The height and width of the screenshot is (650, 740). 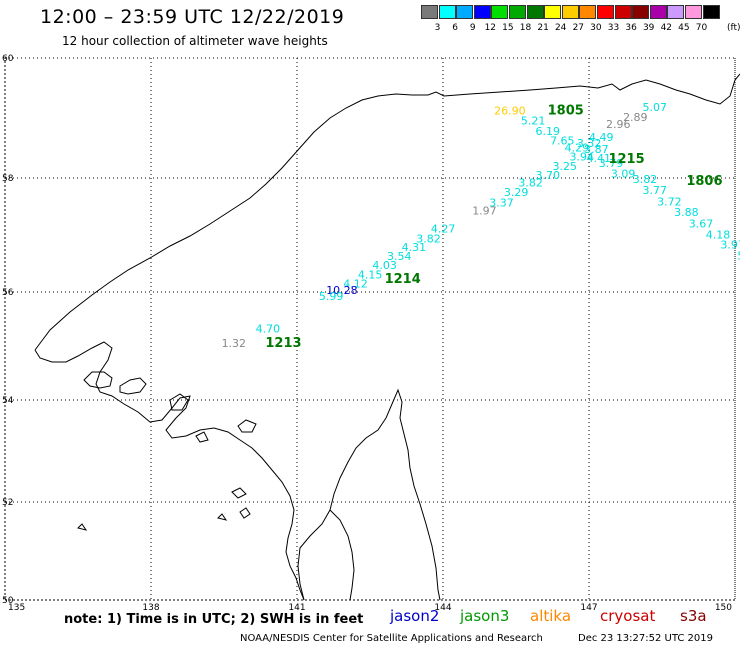 What do you see at coordinates (443, 229) in the screenshot?
I see `wave-height-value: 4.27` at bounding box center [443, 229].